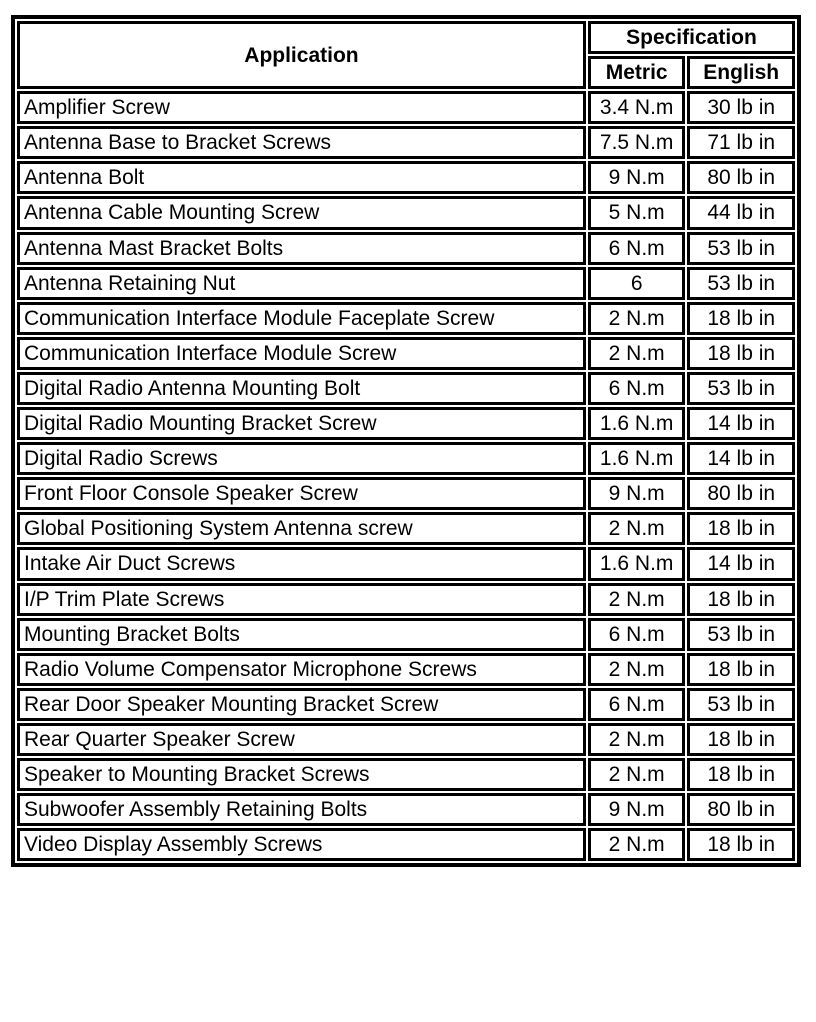 The width and height of the screenshot is (816, 1022). Describe the element at coordinates (301, 845) in the screenshot. I see `application-cell: Video Display Assembly Screws` at that location.